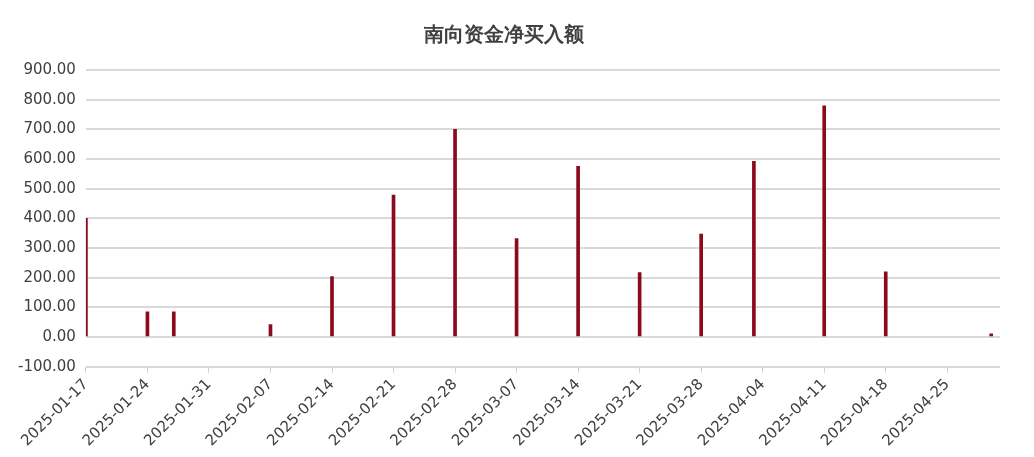 The width and height of the screenshot is (1034, 457). Describe the element at coordinates (49, 246) in the screenshot. I see `y-tick-label: 300.00` at that location.